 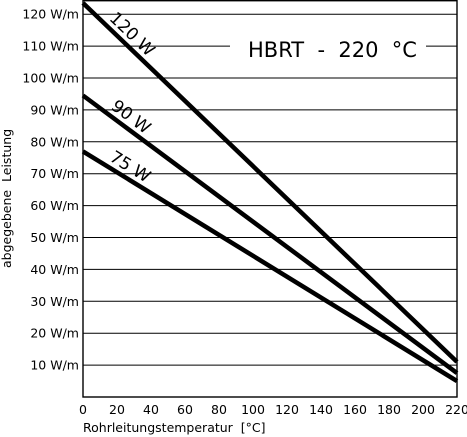 I want to click on y-tick-label: 30 W/m, so click(x=54, y=301).